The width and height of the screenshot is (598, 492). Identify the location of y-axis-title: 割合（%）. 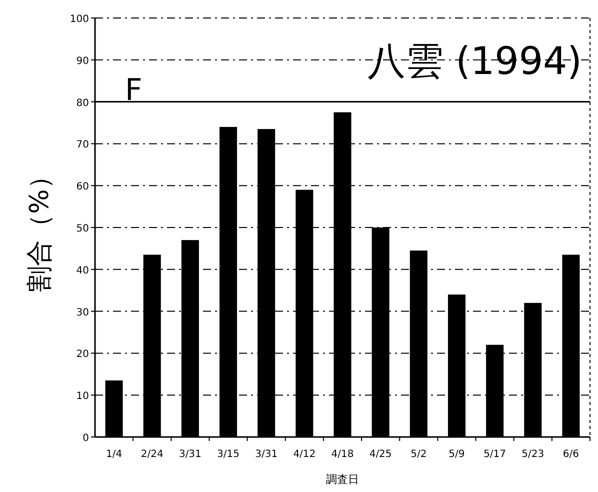
(40, 227).